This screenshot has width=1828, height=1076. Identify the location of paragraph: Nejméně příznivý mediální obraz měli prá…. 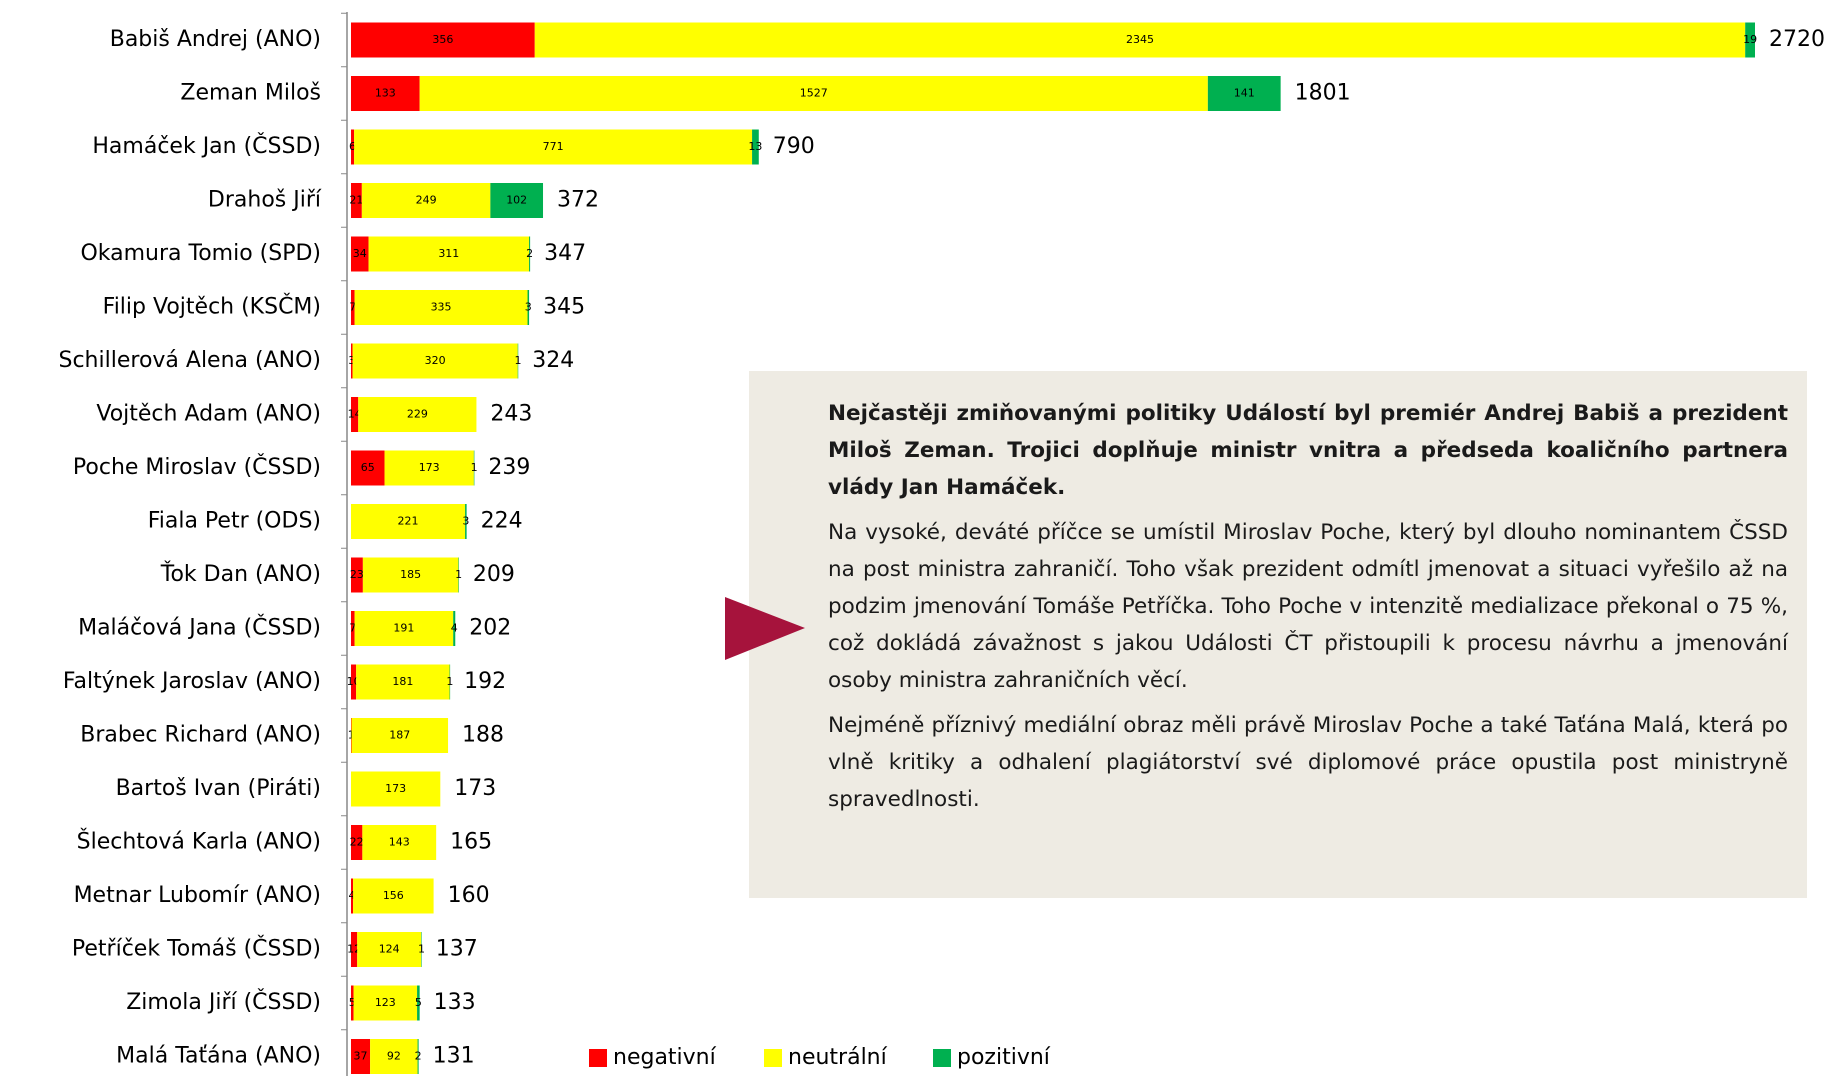
(1308, 762).